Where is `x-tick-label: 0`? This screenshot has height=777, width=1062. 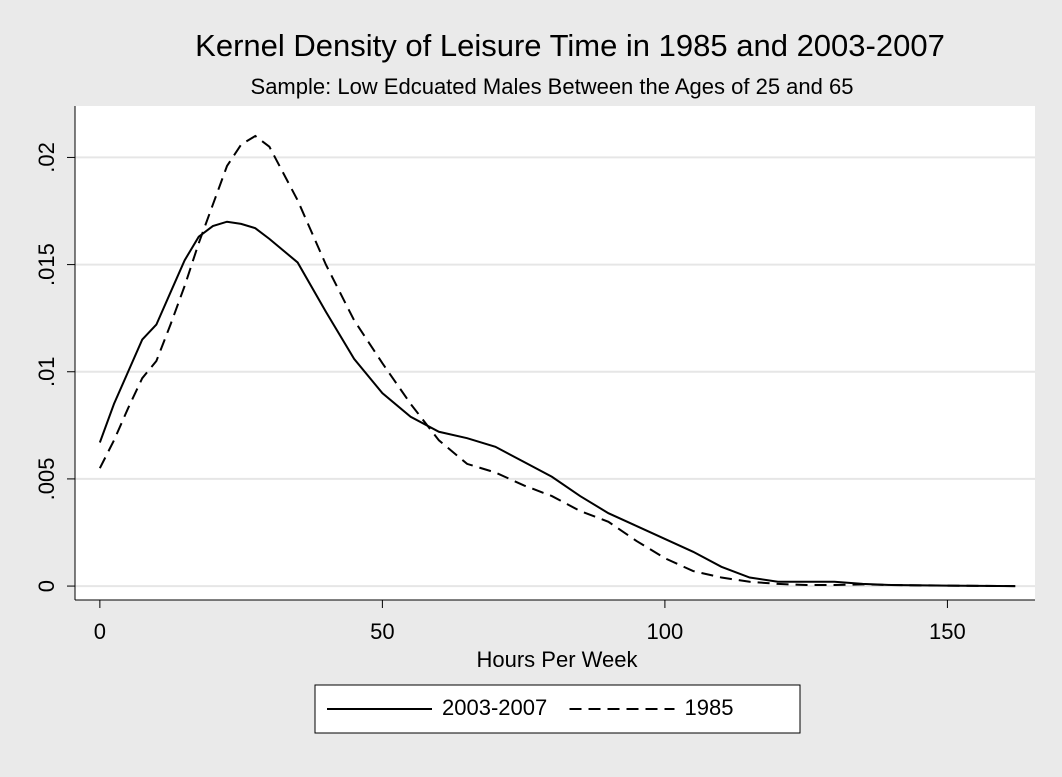
x-tick-label: 0 is located at coordinates (100, 631).